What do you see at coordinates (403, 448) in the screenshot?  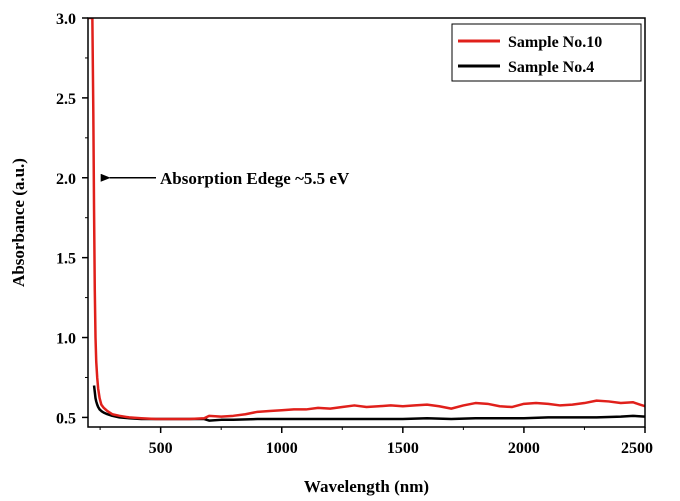 I see `x-tick-label: 1500` at bounding box center [403, 448].